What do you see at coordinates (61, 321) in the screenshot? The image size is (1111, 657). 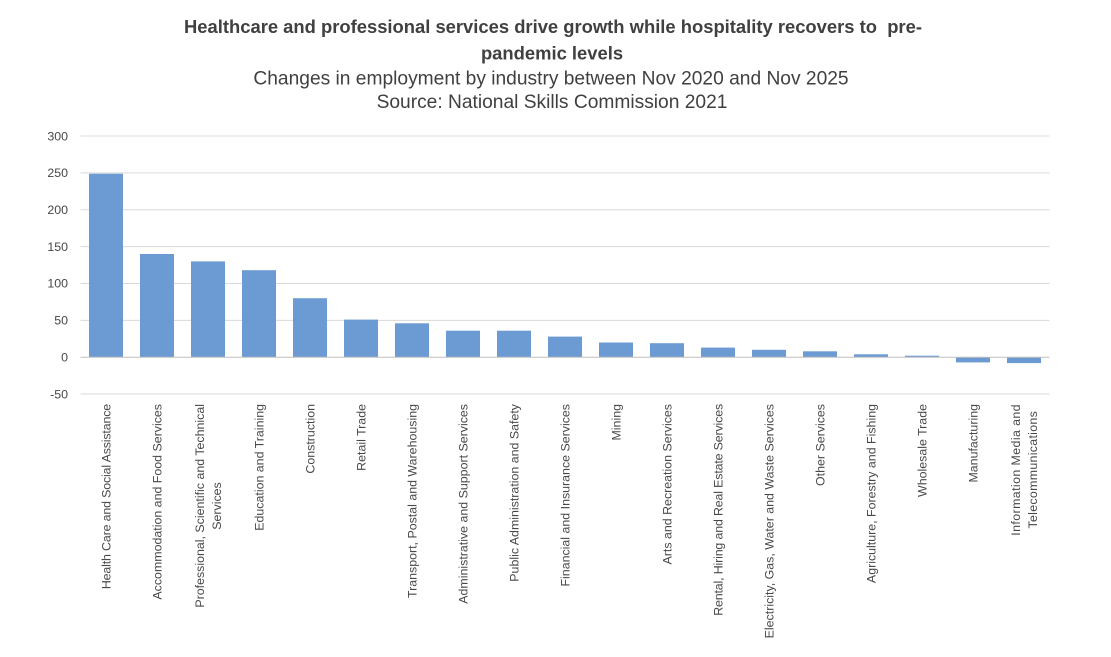 I see `svg-text: 50` at bounding box center [61, 321].